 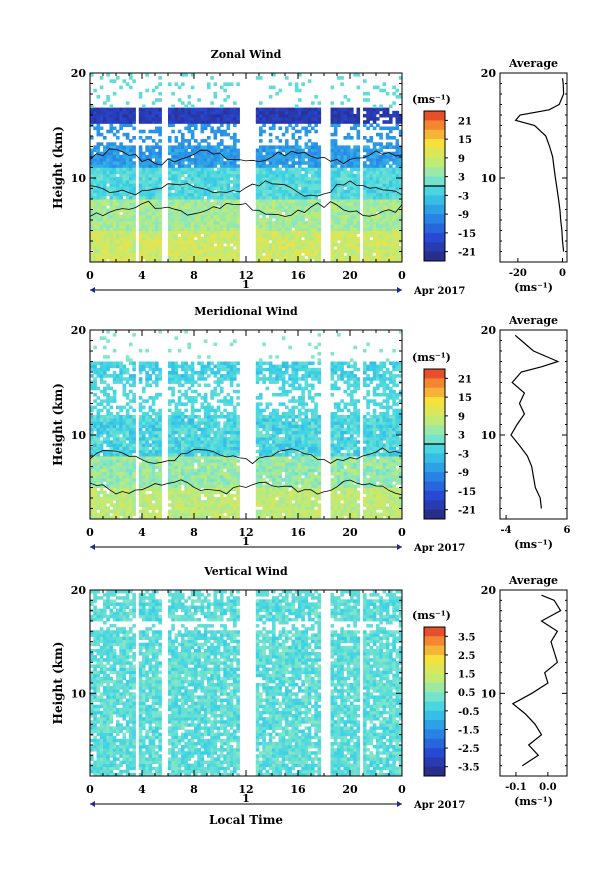 What do you see at coordinates (246, 168) in the screenshot?
I see `heatmap-cells` at bounding box center [246, 168].